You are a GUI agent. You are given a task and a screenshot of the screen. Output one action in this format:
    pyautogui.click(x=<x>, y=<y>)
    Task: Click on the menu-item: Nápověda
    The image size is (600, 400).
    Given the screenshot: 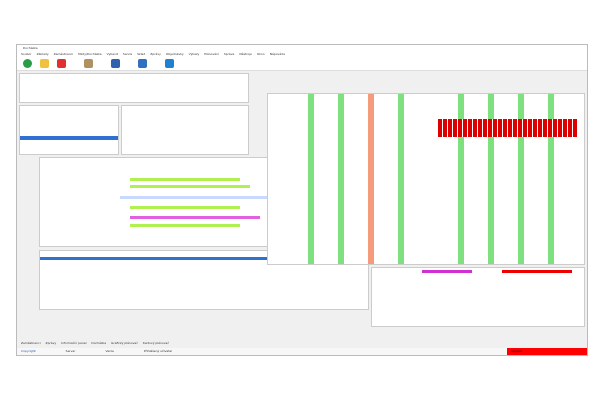 What is the action you would take?
    pyautogui.click(x=277, y=54)
    